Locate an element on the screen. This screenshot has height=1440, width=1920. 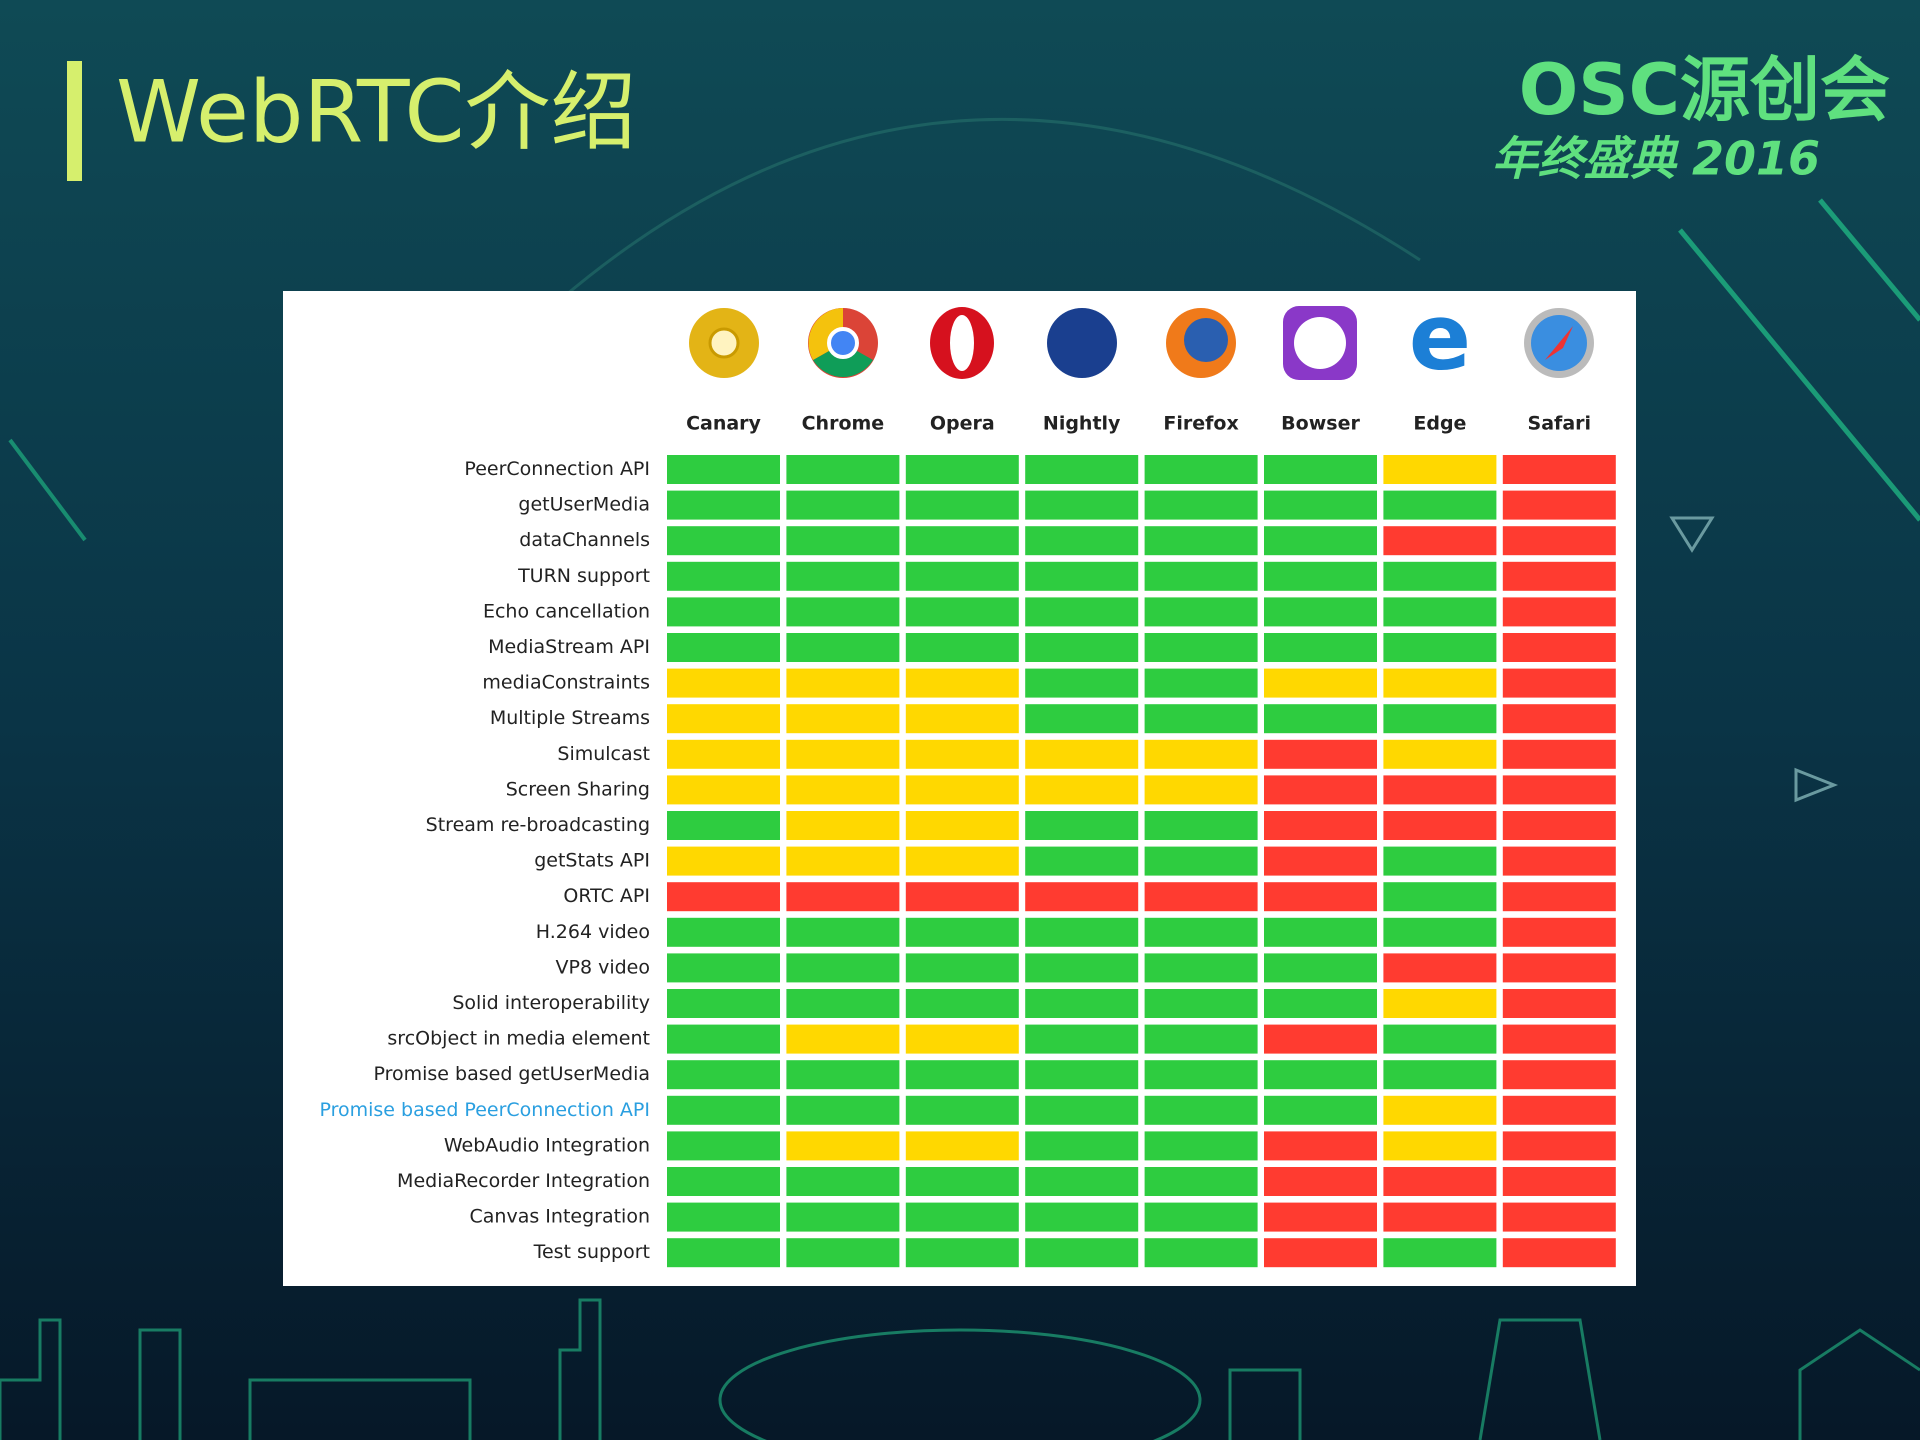
row-label: TURN support is located at coordinates (583, 576).